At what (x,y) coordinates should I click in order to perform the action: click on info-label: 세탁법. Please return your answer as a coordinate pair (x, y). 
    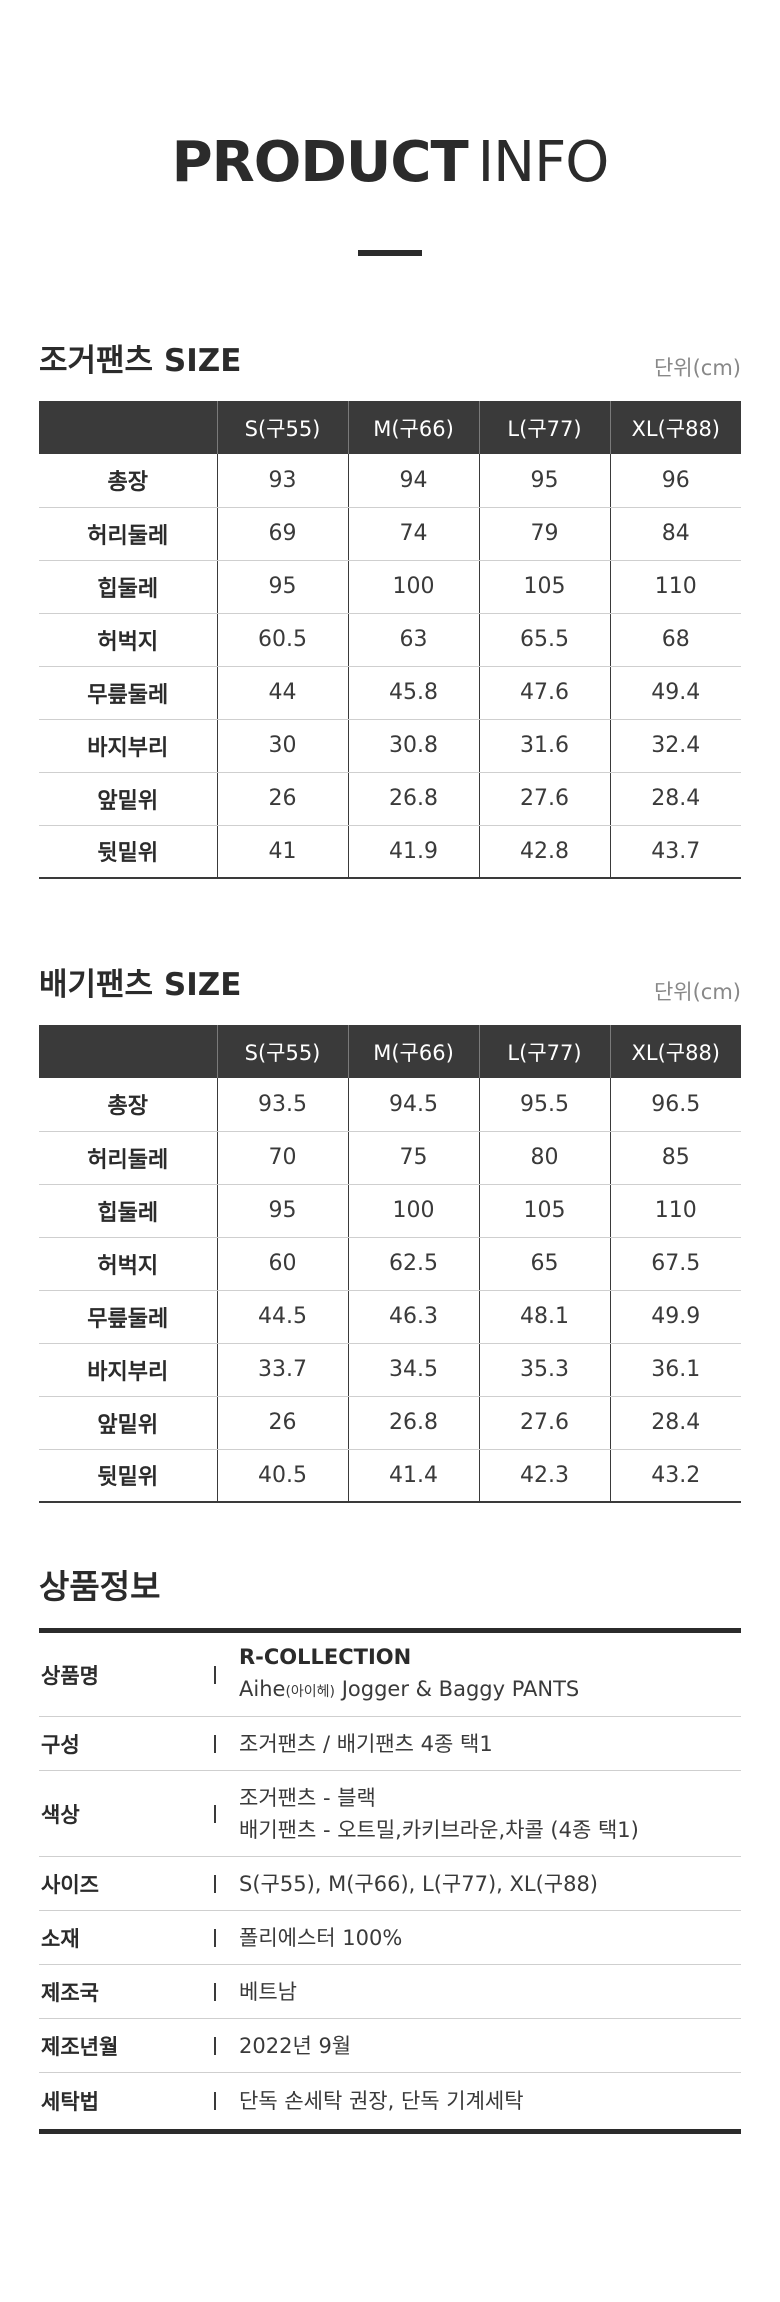
    Looking at the image, I should click on (70, 2102).